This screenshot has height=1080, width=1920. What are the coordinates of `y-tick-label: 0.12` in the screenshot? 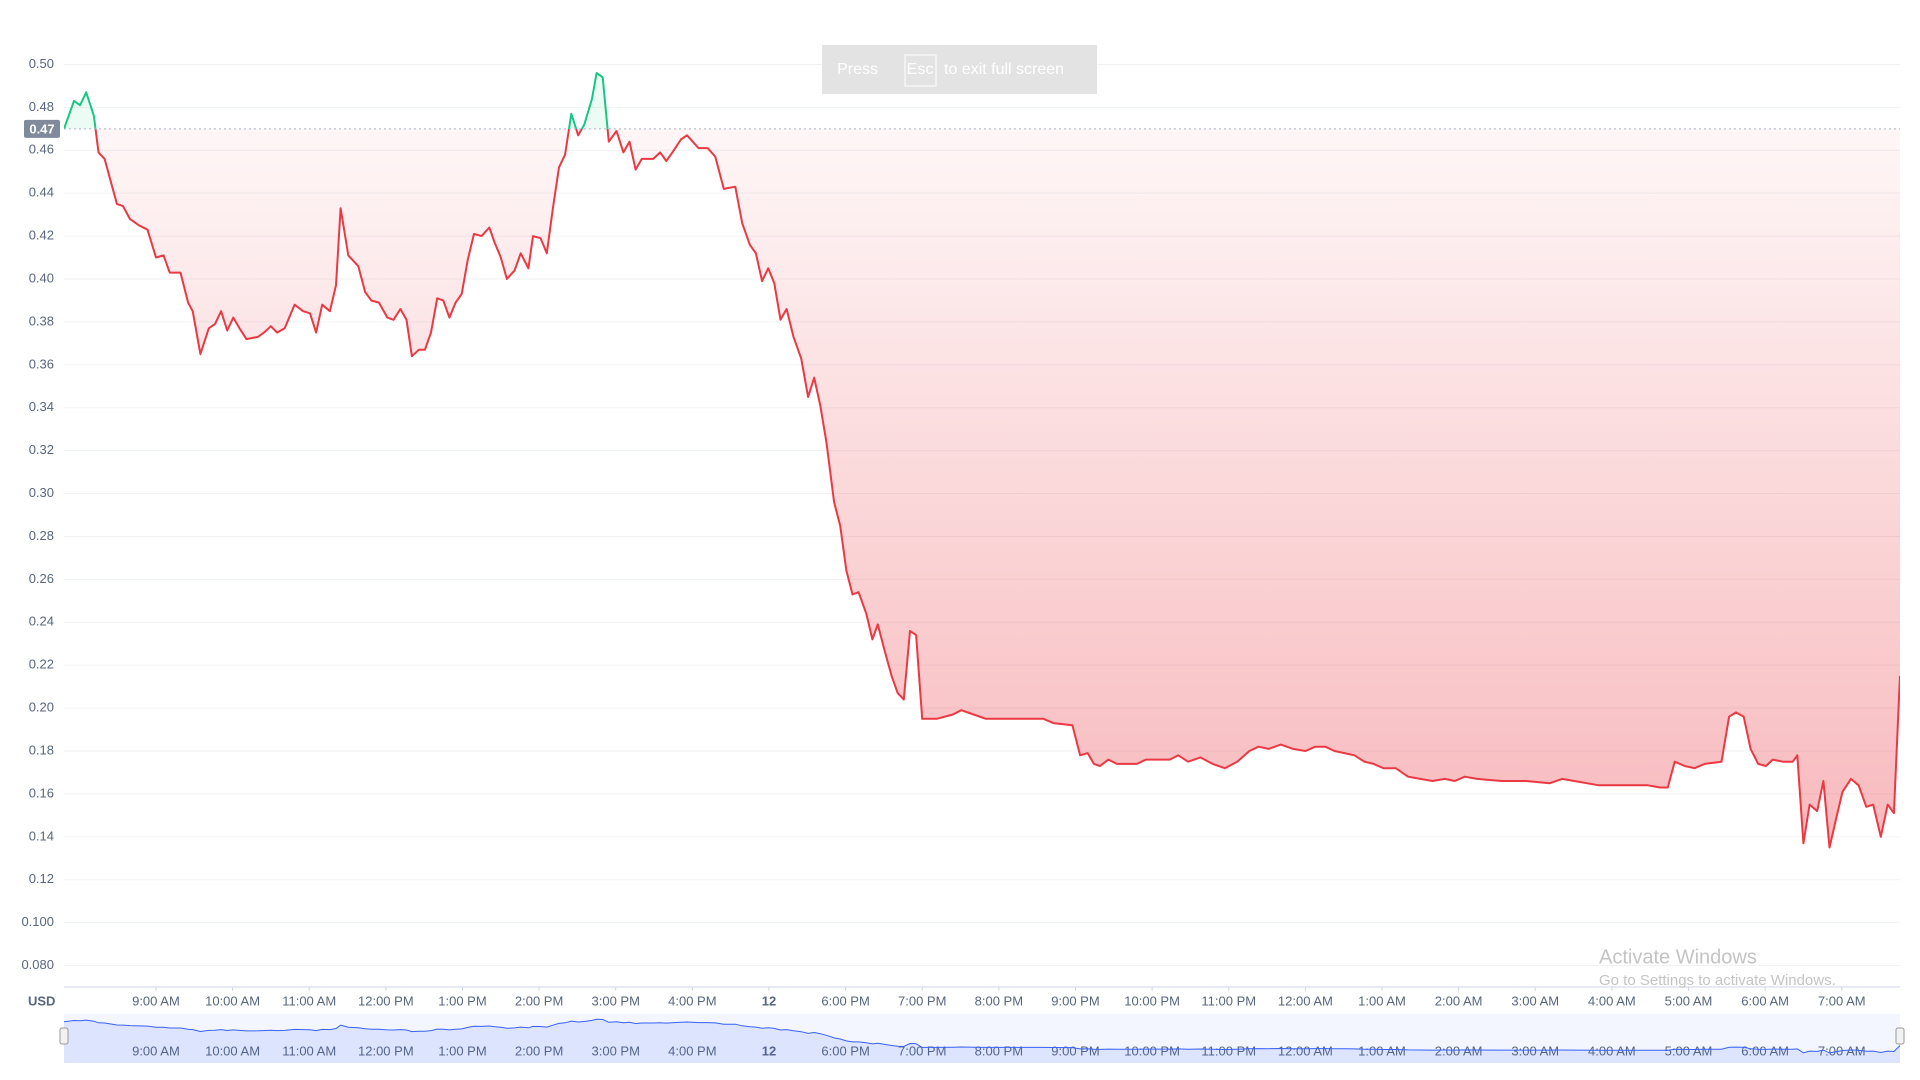 It's located at (41, 878).